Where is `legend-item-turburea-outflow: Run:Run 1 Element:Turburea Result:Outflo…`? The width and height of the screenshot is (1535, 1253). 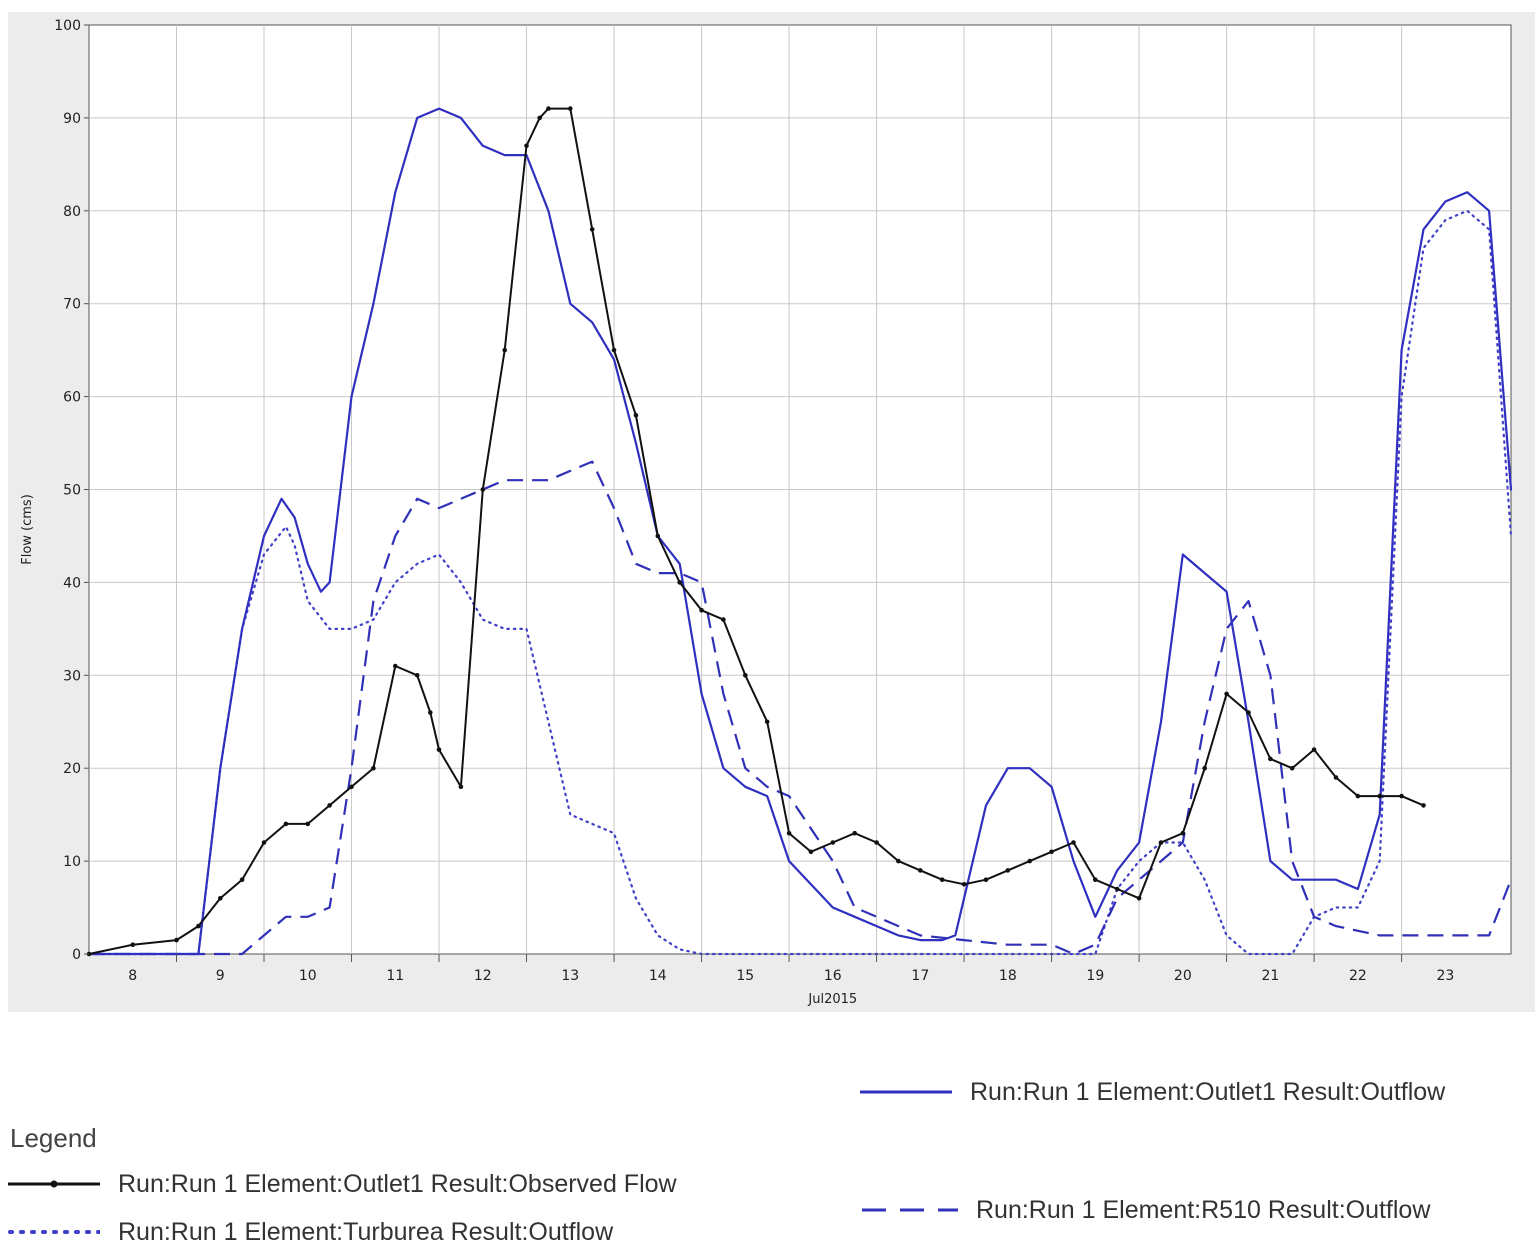 legend-item-turburea-outflow: Run:Run 1 Element:Turburea Result:Outflo… is located at coordinates (310, 1232).